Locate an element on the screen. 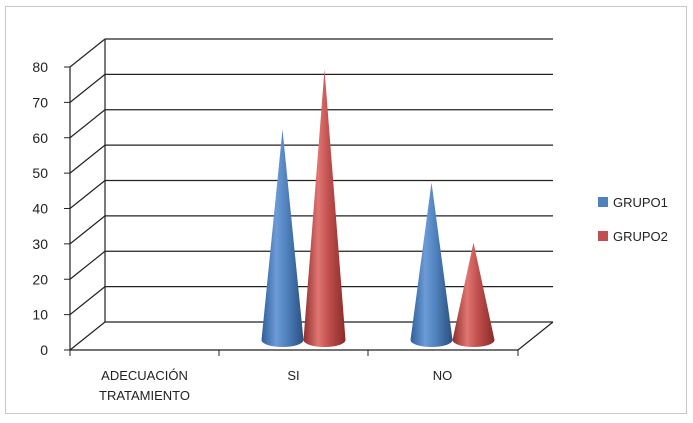 The width and height of the screenshot is (693, 423). y-tick-label: 60 is located at coordinates (40, 138).